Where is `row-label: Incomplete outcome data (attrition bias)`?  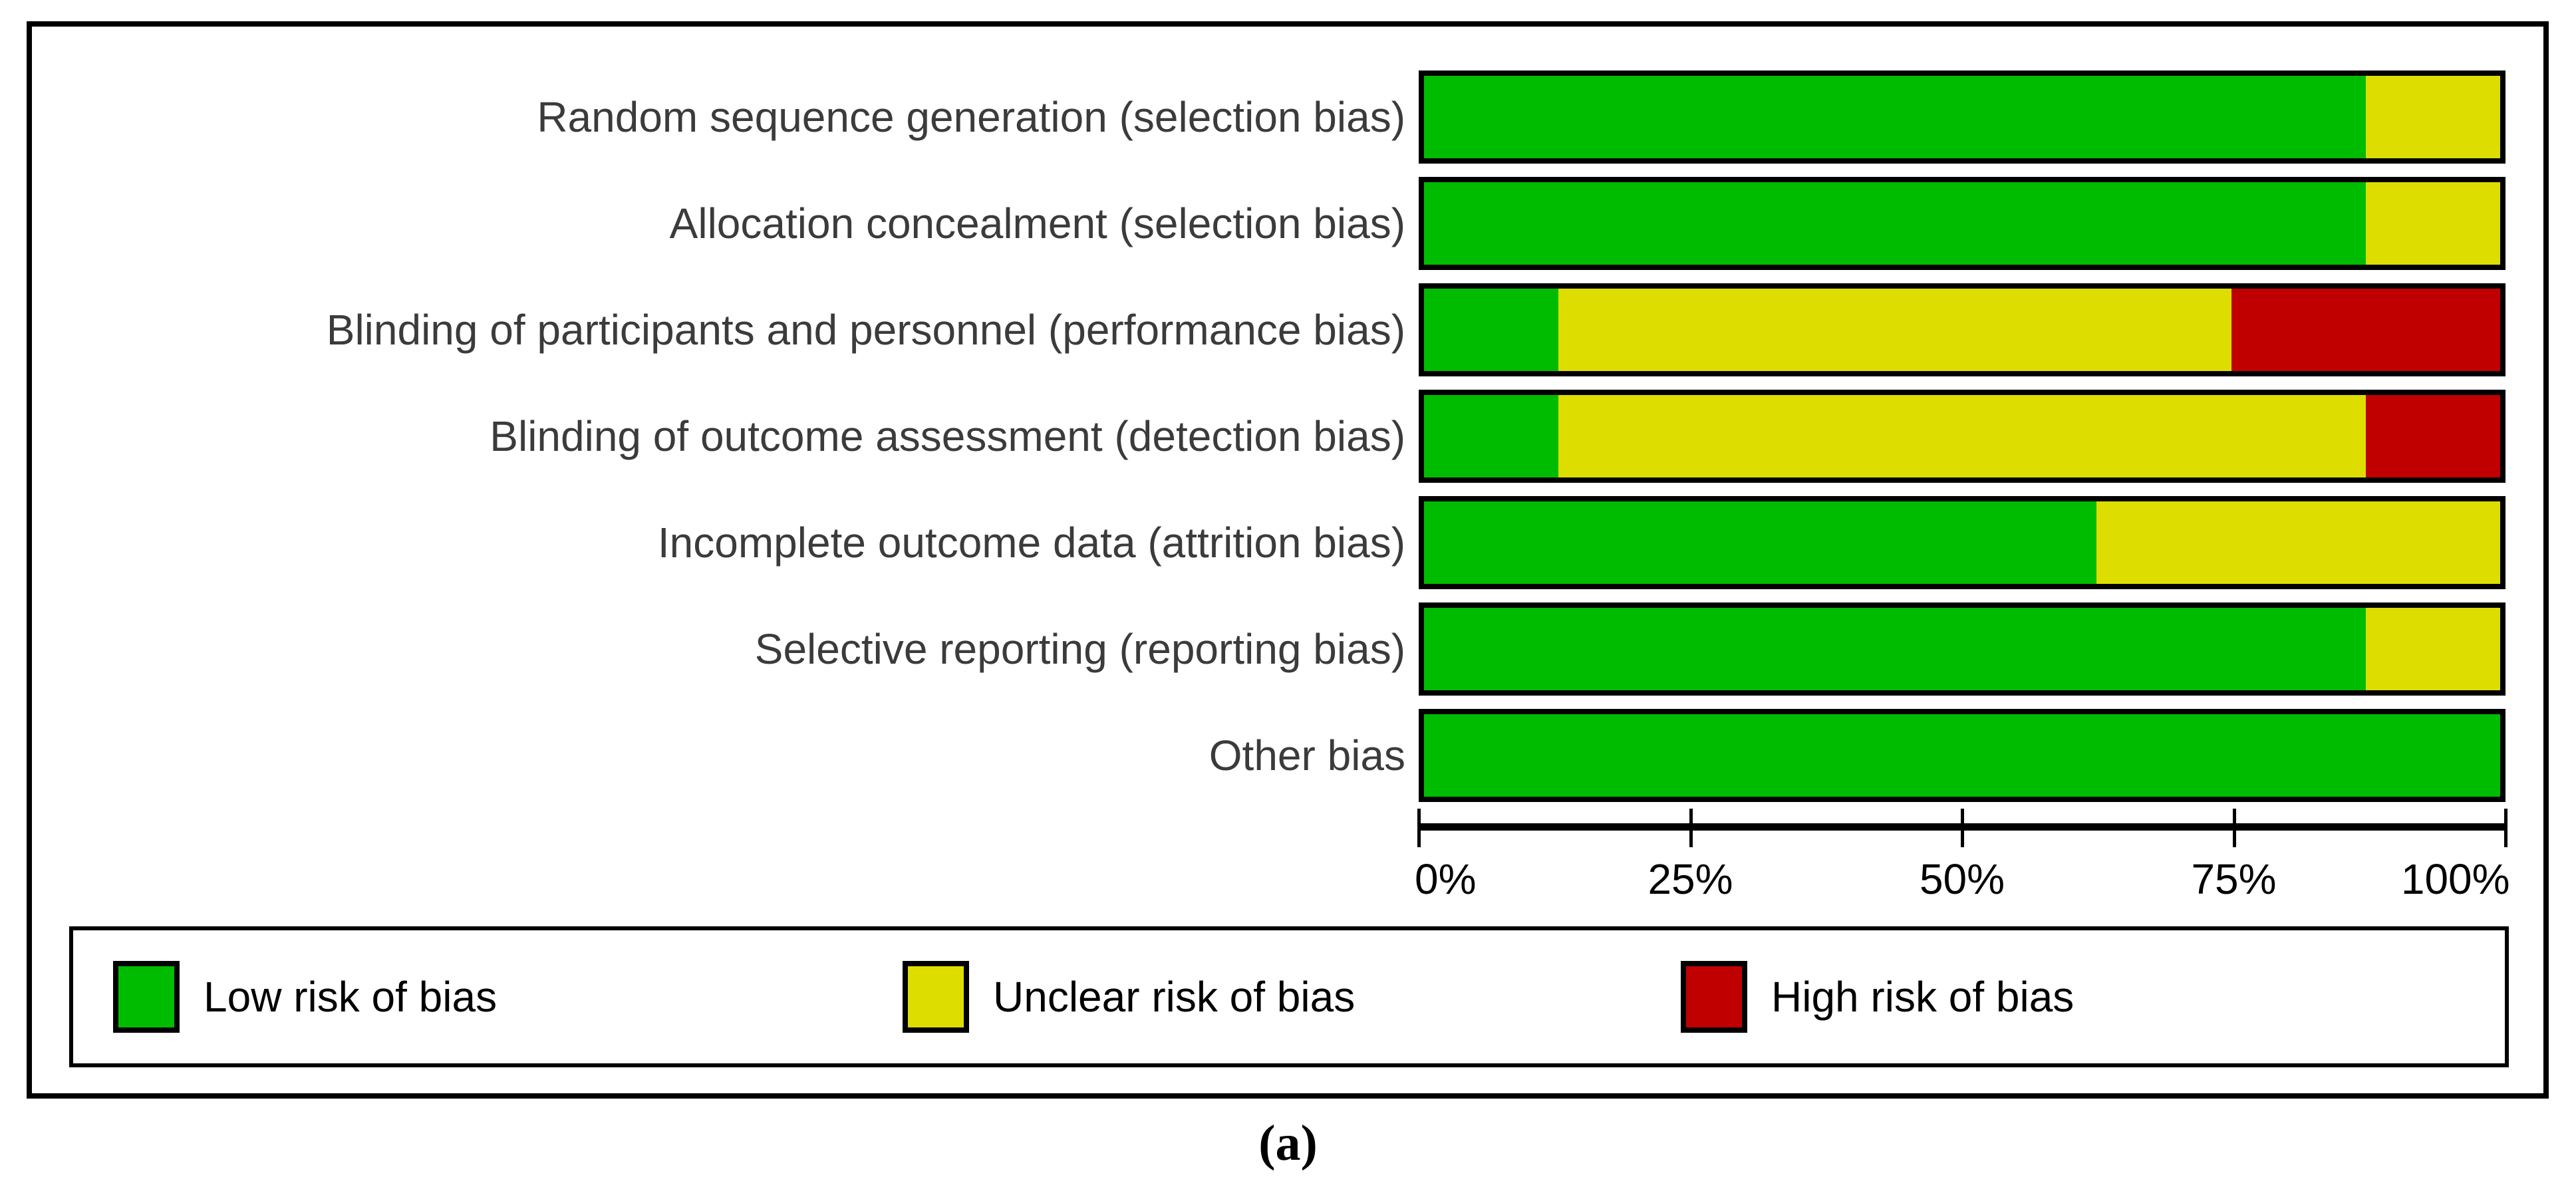 row-label: Incomplete outcome data (attrition bias) is located at coordinates (1031, 543).